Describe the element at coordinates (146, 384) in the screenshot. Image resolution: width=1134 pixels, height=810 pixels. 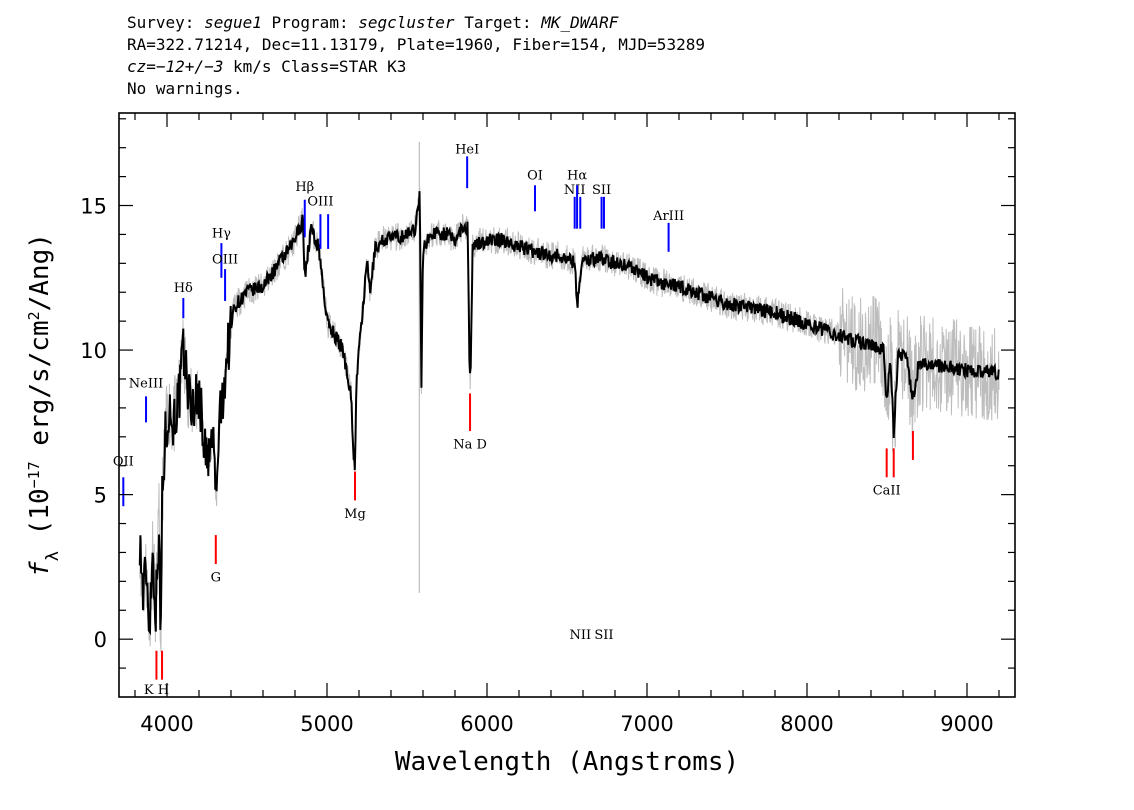
I see `emission-line-label: NeIII` at that location.